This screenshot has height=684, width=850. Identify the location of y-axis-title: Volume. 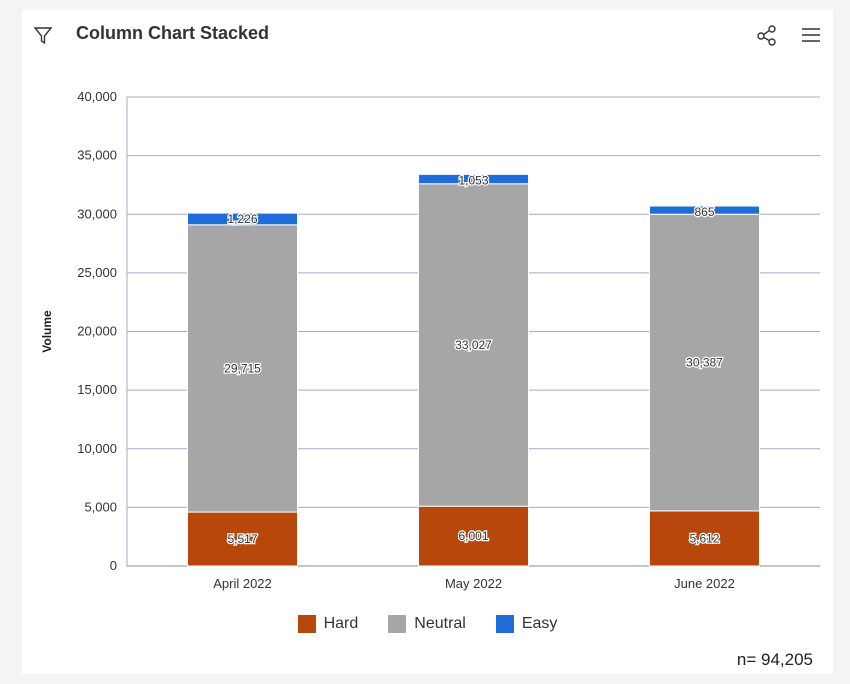
(47, 331).